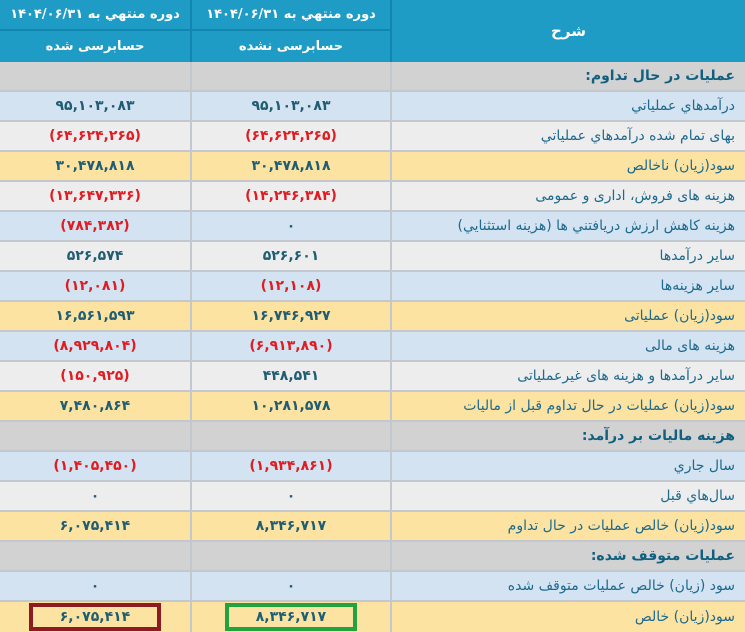 The width and height of the screenshot is (745, 632). I want to click on row-label: هزینه های فروش، اداری و عمومی, so click(567, 196).